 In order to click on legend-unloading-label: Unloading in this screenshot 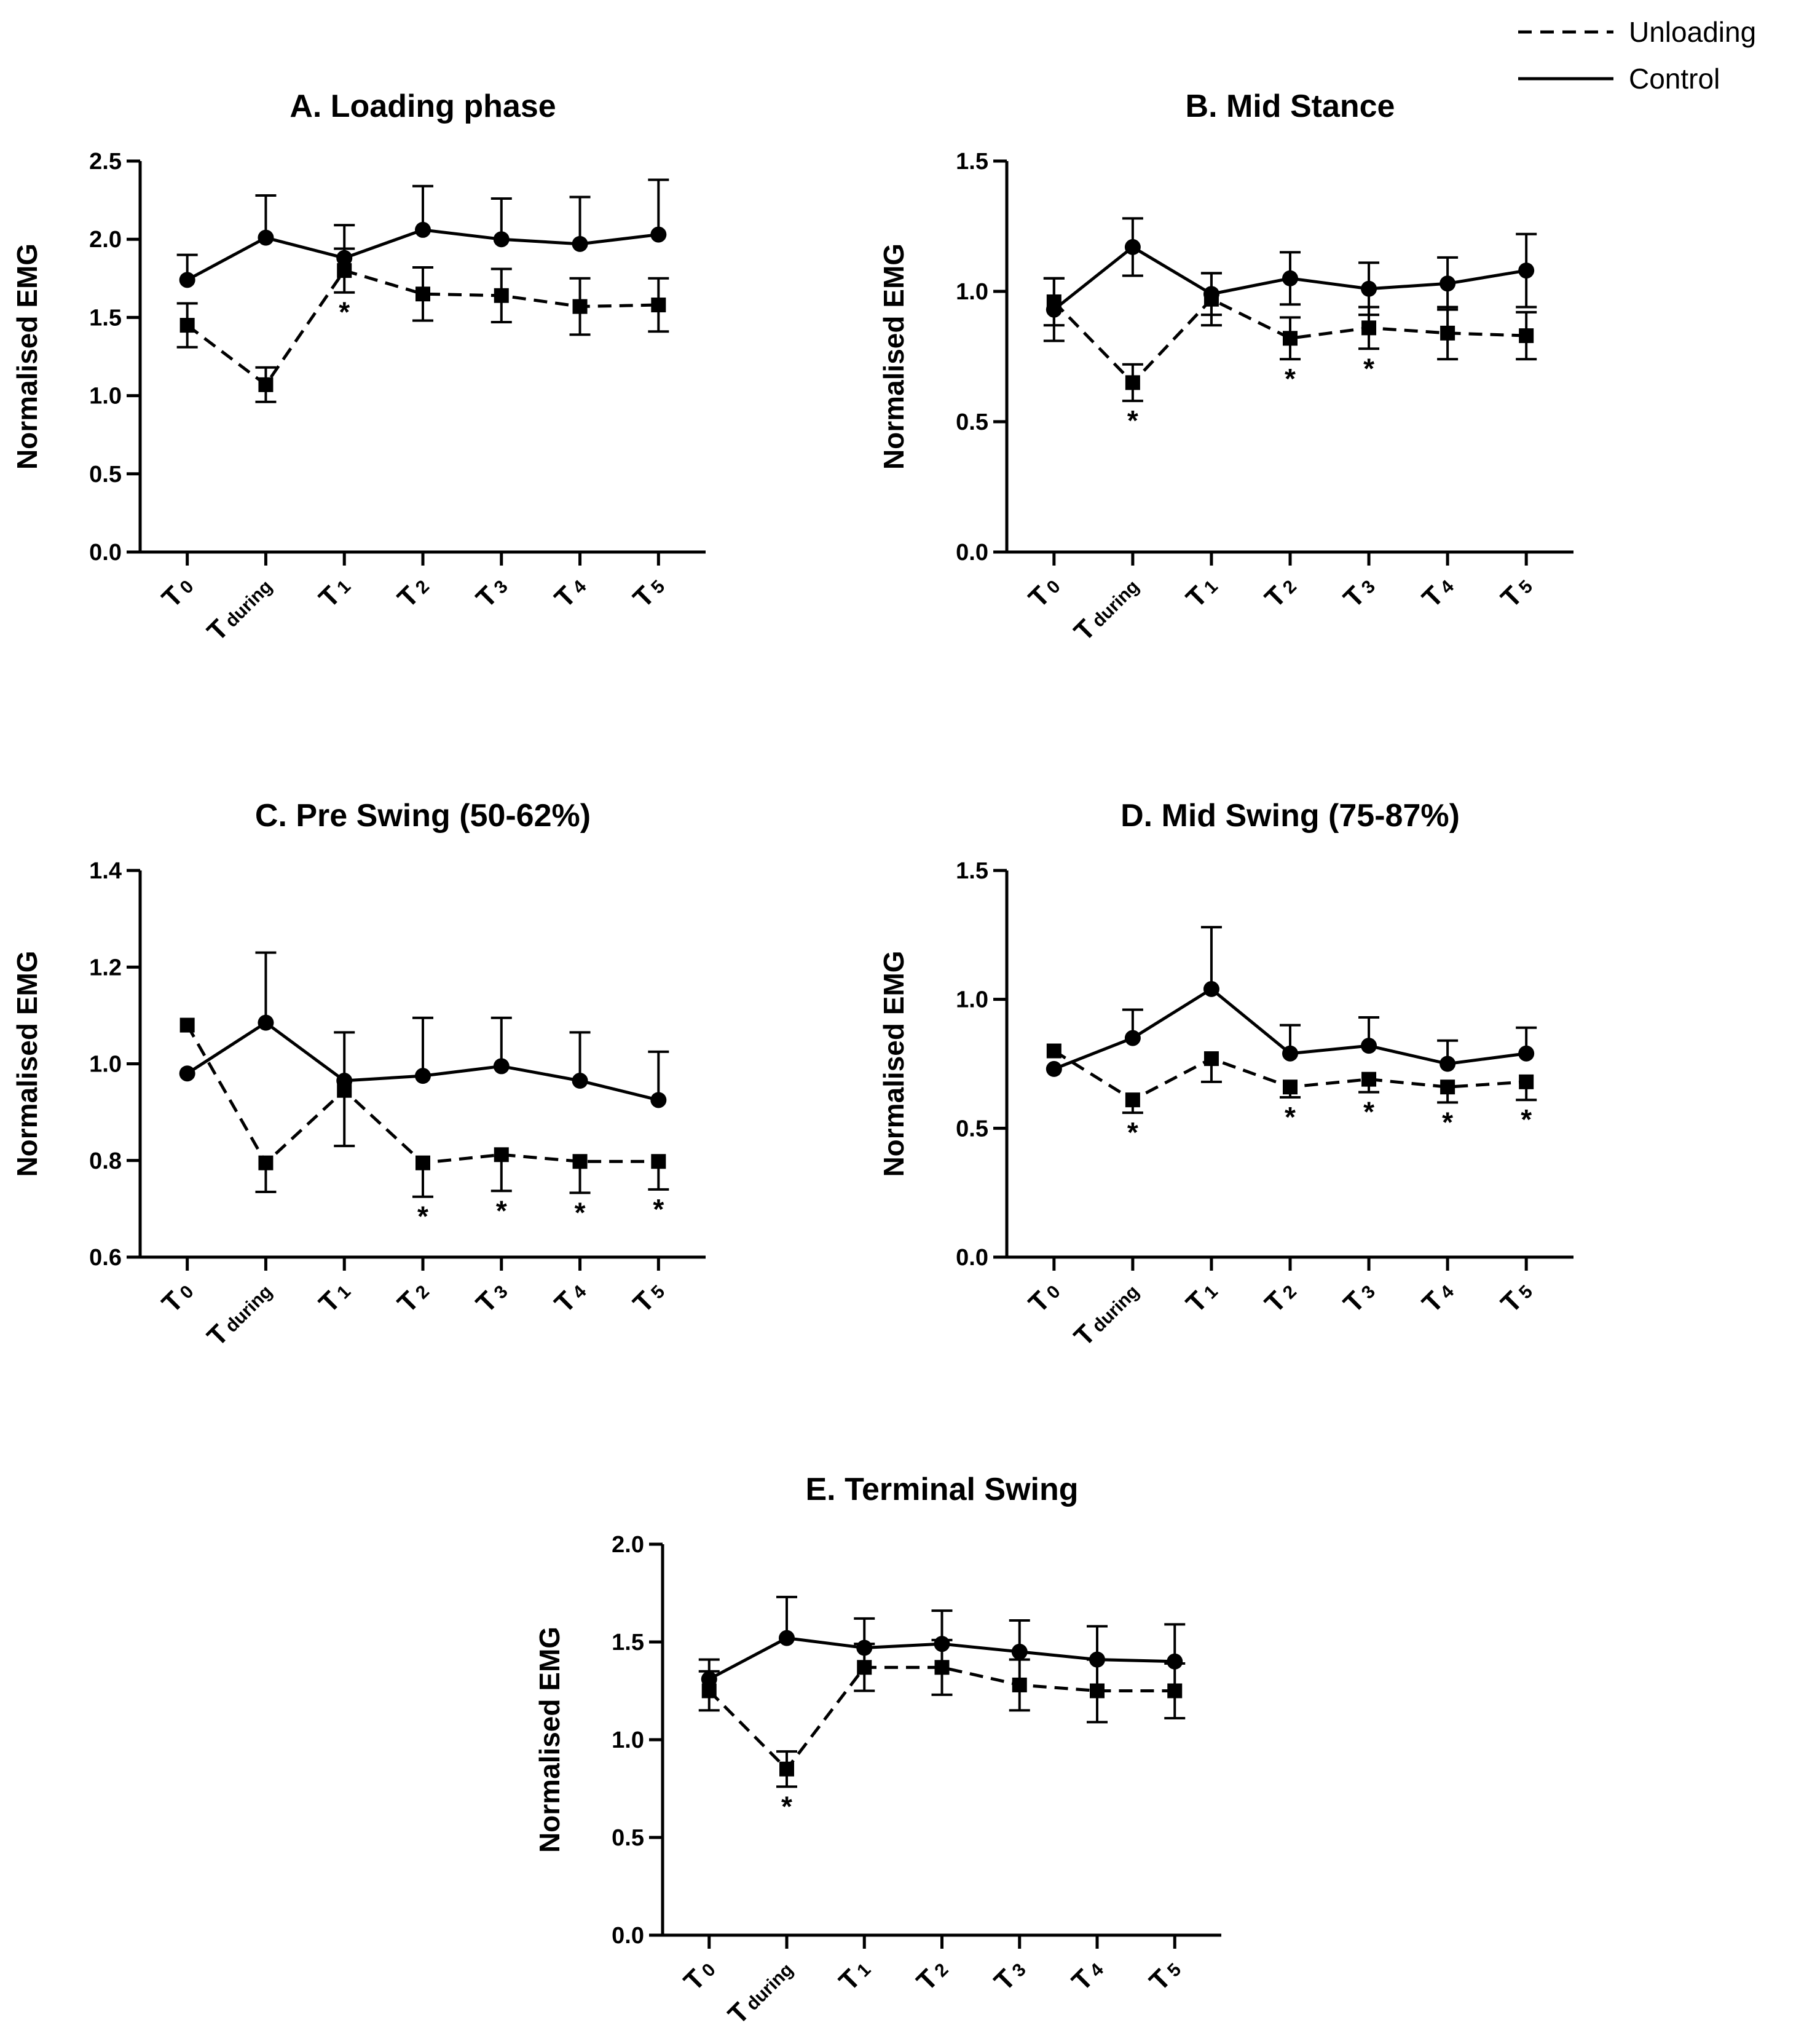, I will do `click(1693, 32)`.